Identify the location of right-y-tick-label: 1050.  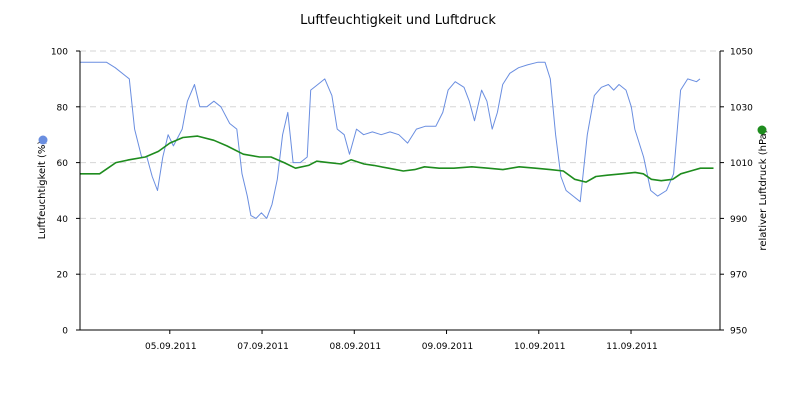
(741, 53).